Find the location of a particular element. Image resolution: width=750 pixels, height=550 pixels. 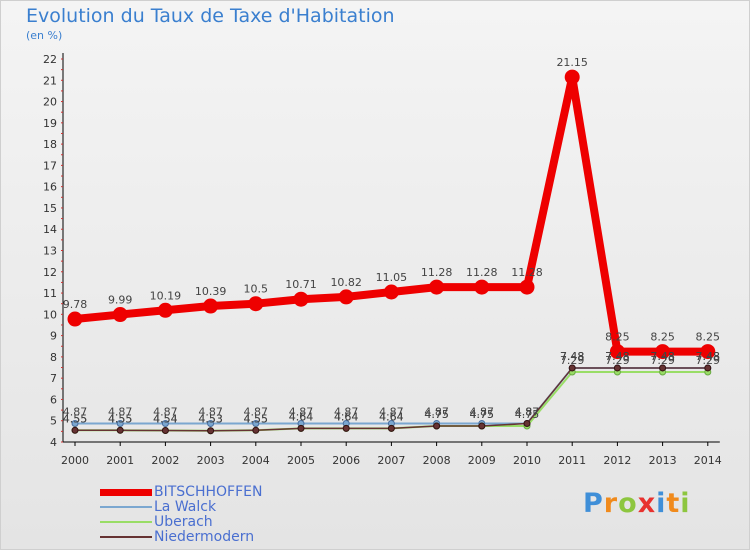

legend-swatch-bitschhoffen is located at coordinates (126, 492).